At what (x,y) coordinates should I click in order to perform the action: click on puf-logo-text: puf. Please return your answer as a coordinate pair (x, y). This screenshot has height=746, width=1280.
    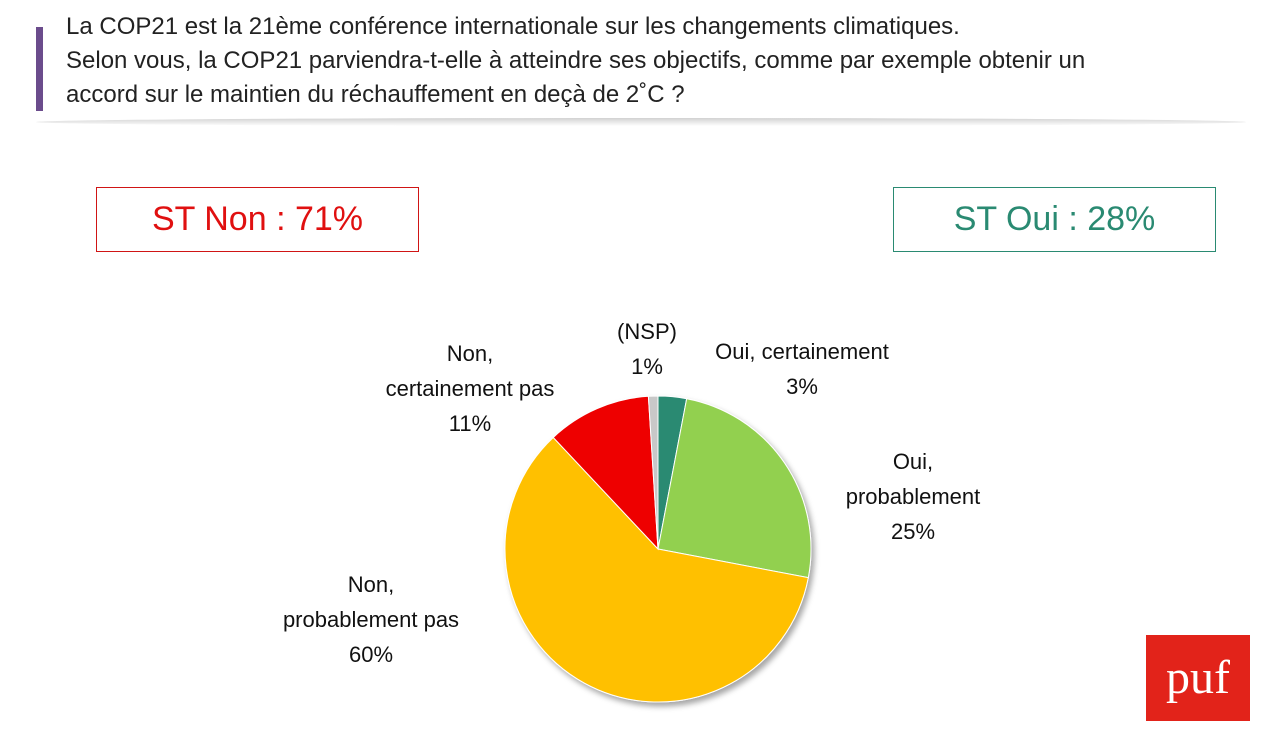
    Looking at the image, I should click on (1198, 677).